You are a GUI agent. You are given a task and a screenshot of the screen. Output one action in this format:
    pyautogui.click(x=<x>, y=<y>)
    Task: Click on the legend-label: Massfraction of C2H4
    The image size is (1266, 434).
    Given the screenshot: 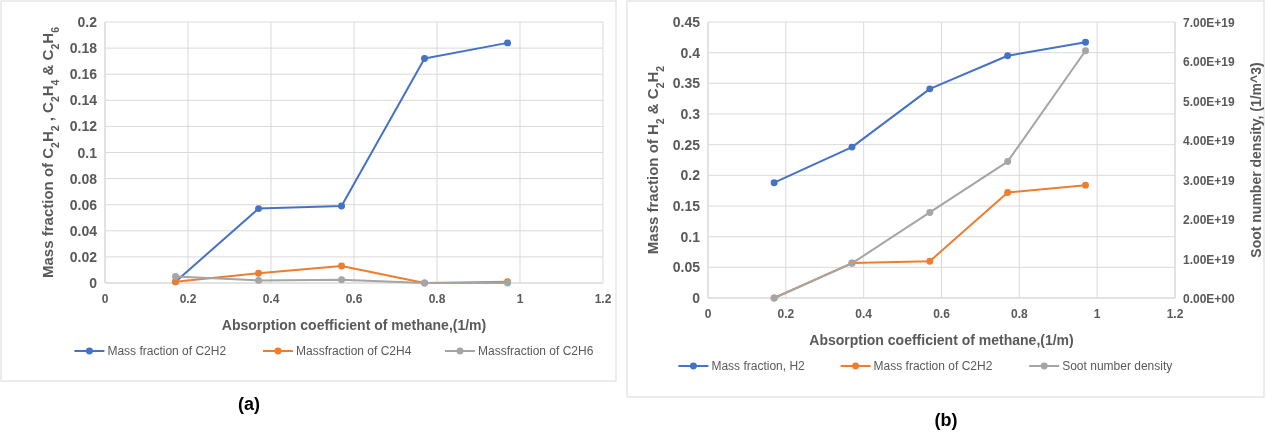 What is the action you would take?
    pyautogui.click(x=354, y=351)
    